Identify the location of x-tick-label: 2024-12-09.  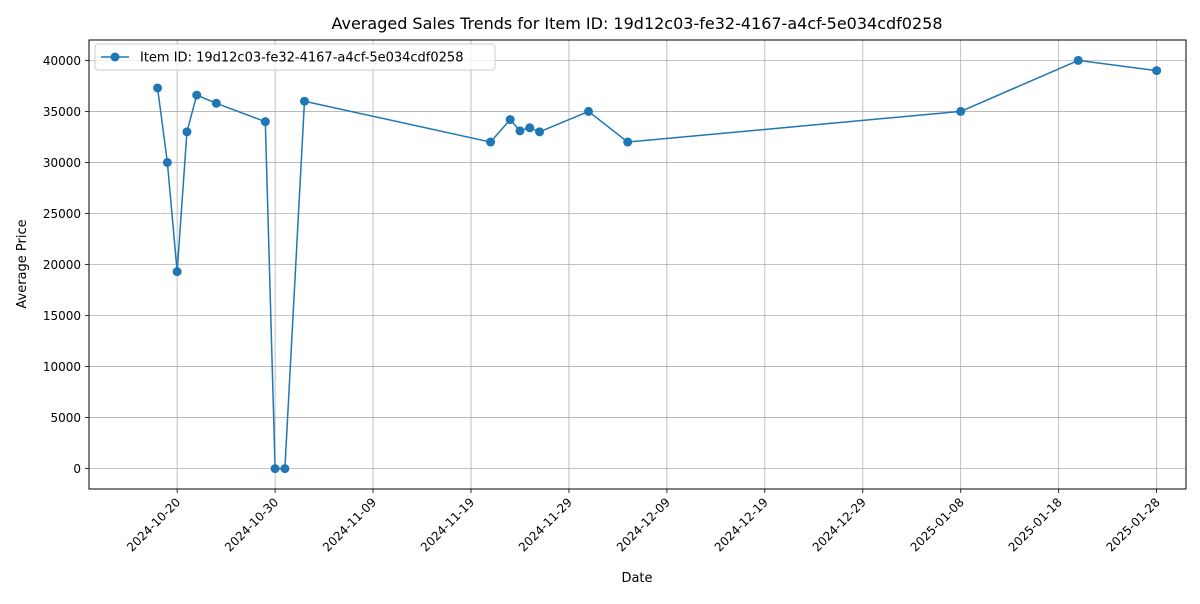
(643, 524).